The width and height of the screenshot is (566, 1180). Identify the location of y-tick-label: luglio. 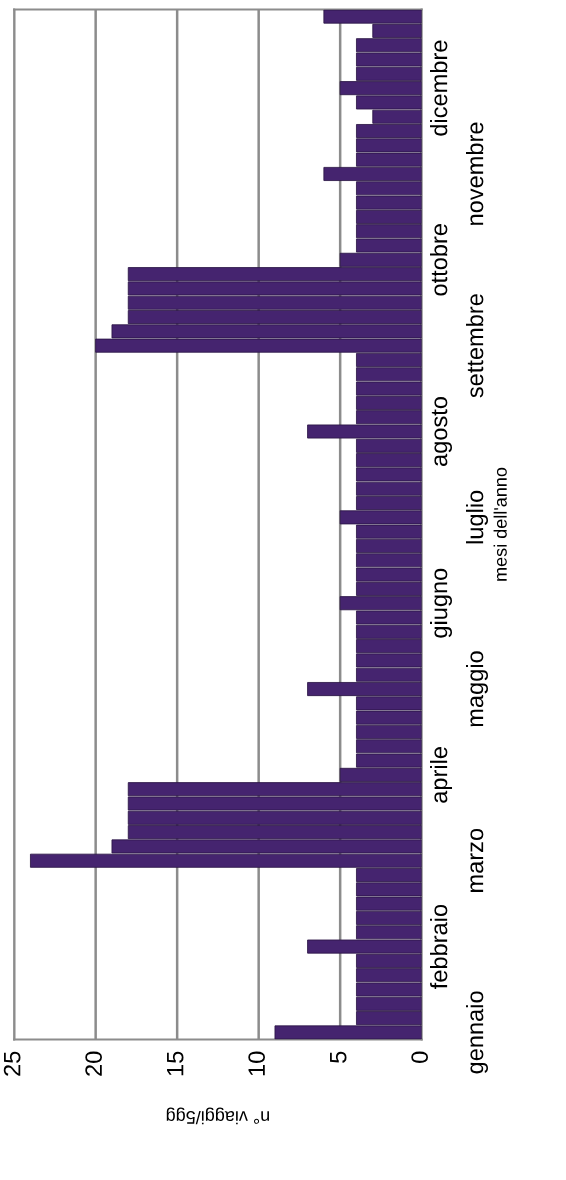
(477, 517).